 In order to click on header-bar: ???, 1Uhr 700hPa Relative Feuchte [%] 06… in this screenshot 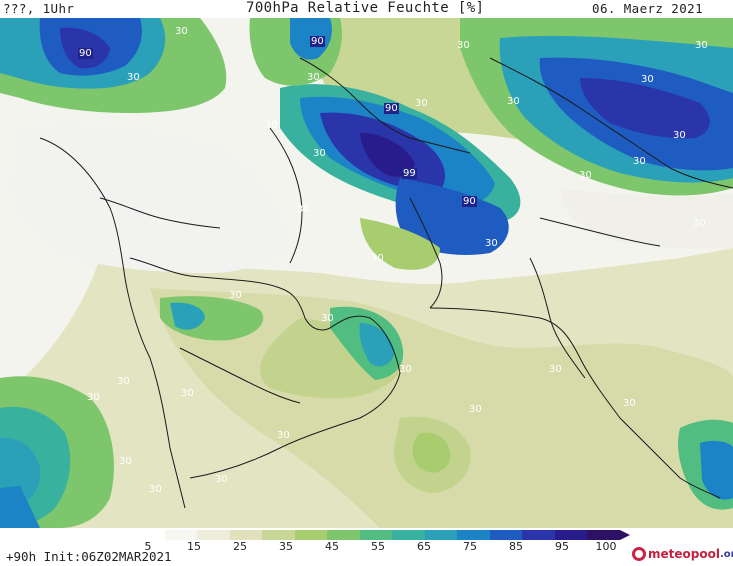, I will do `click(366, 9)`.